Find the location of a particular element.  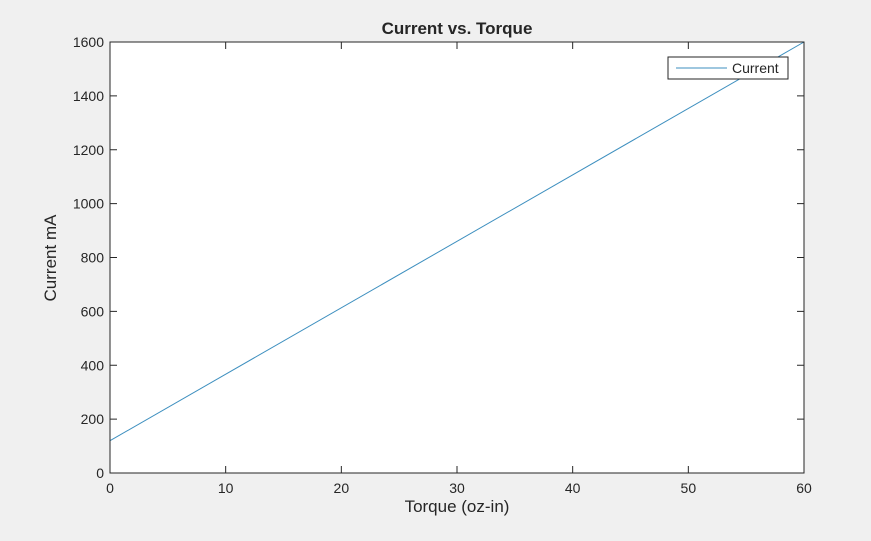

legend: Current is located at coordinates (728, 68).